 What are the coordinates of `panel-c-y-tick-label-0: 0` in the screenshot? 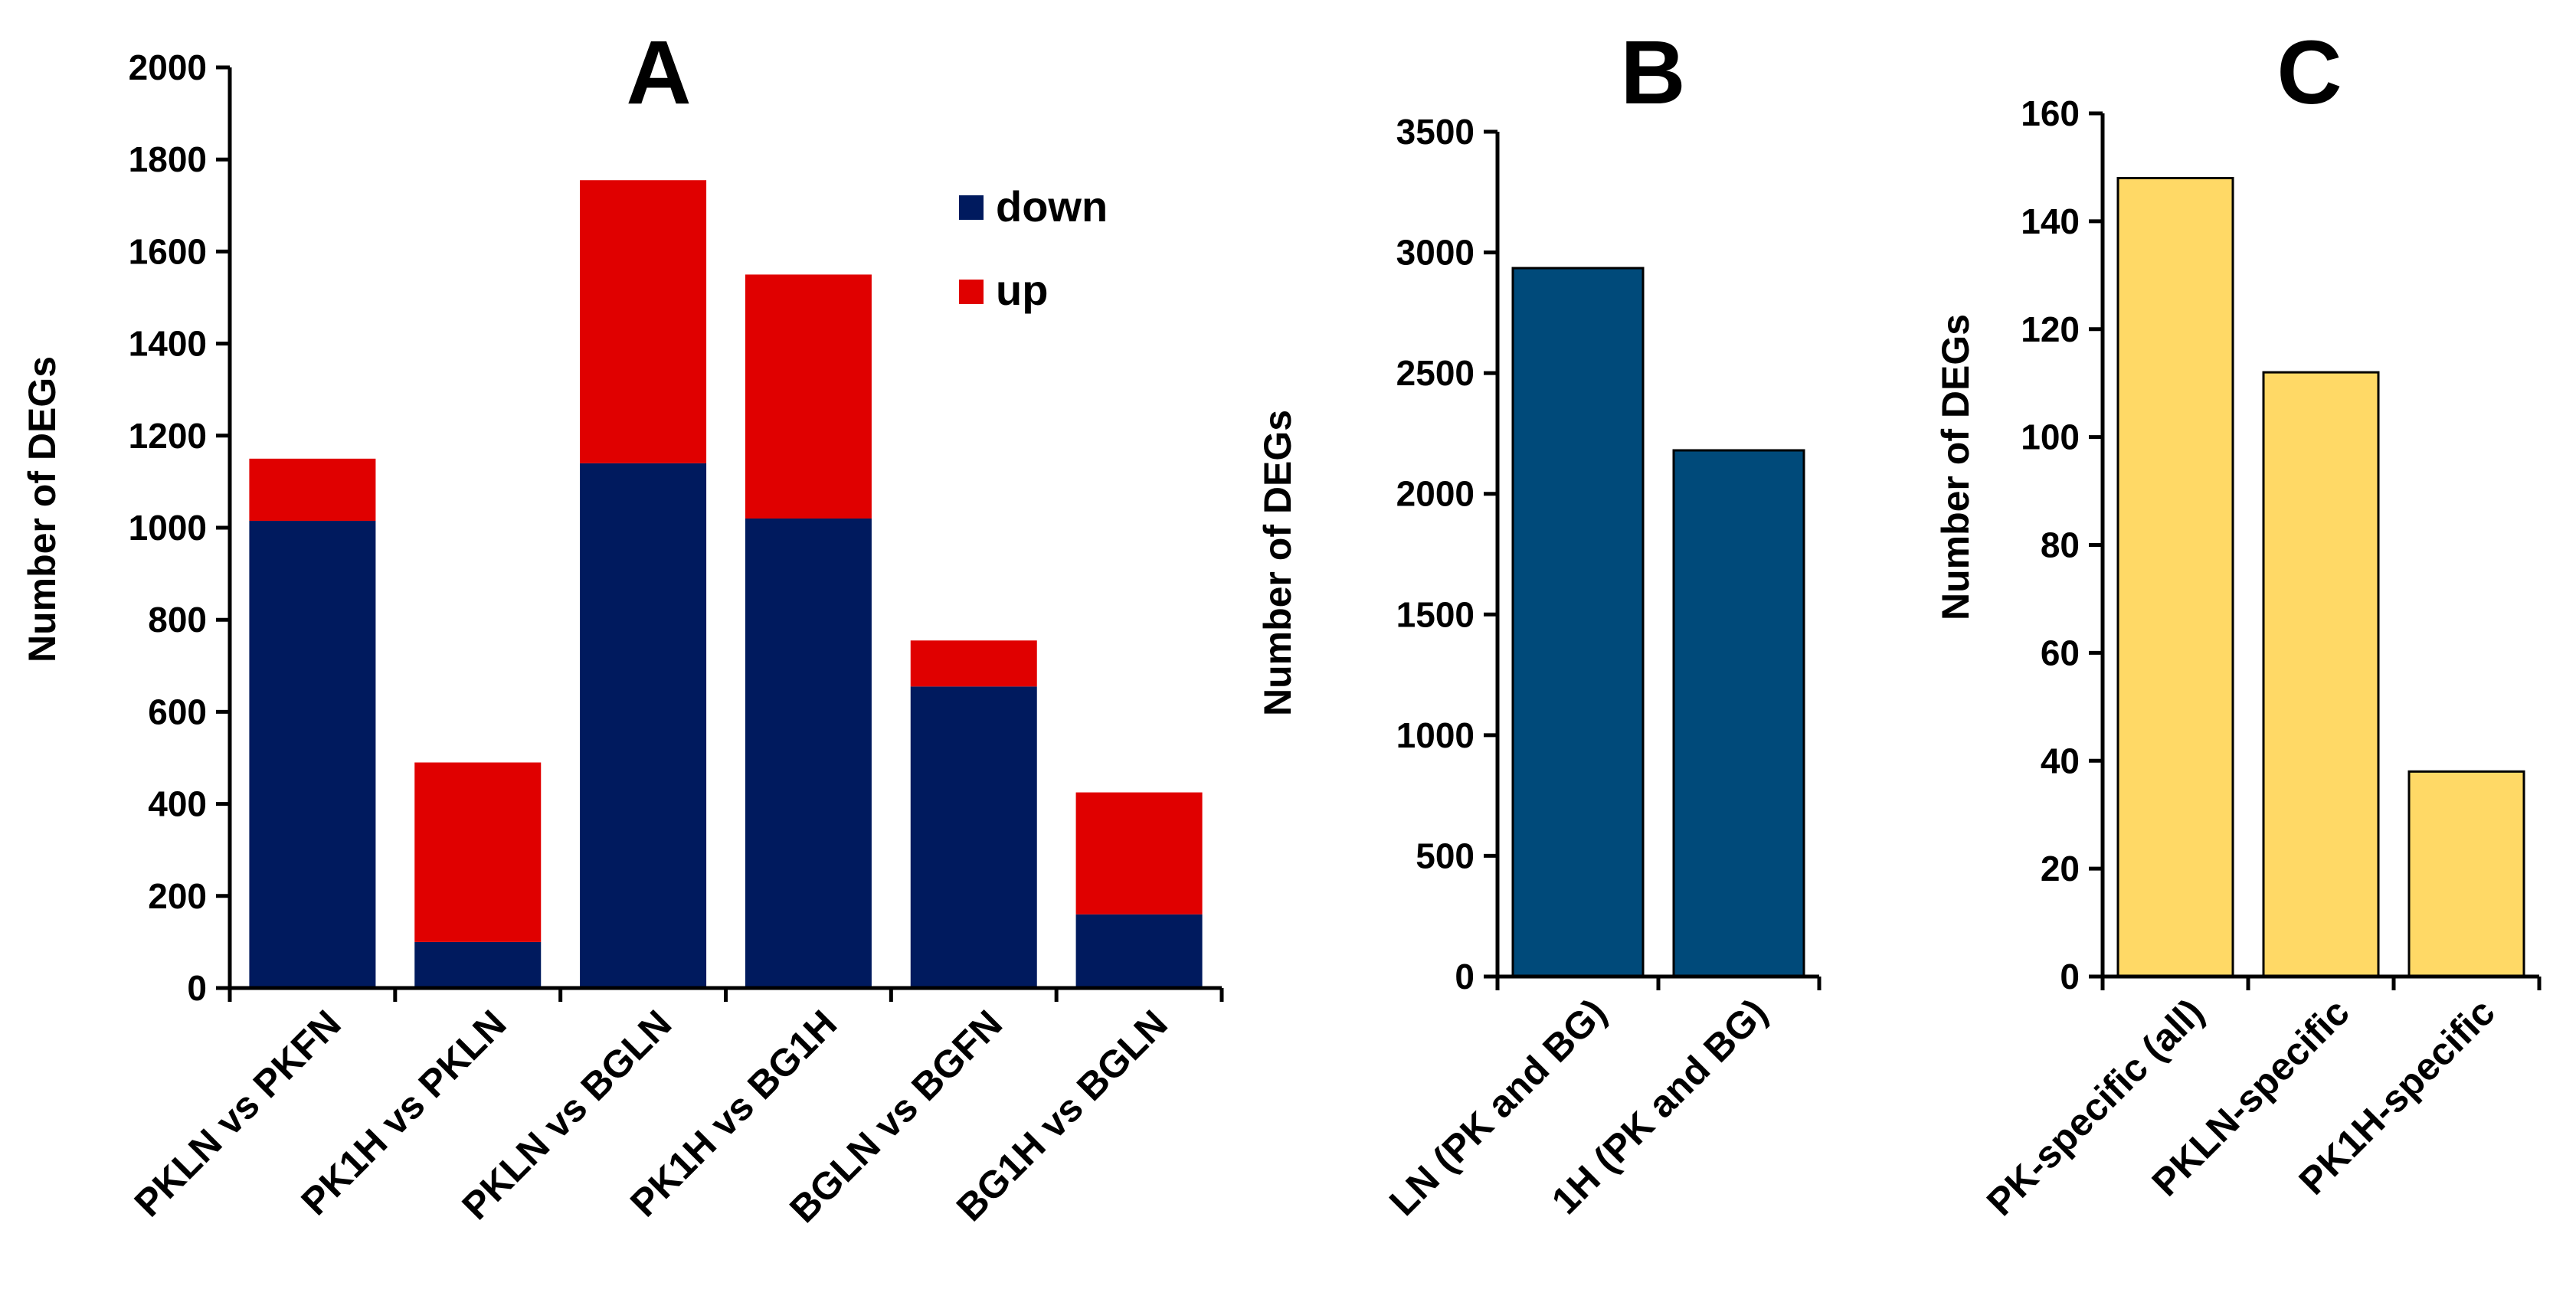 It's located at (2070, 976).